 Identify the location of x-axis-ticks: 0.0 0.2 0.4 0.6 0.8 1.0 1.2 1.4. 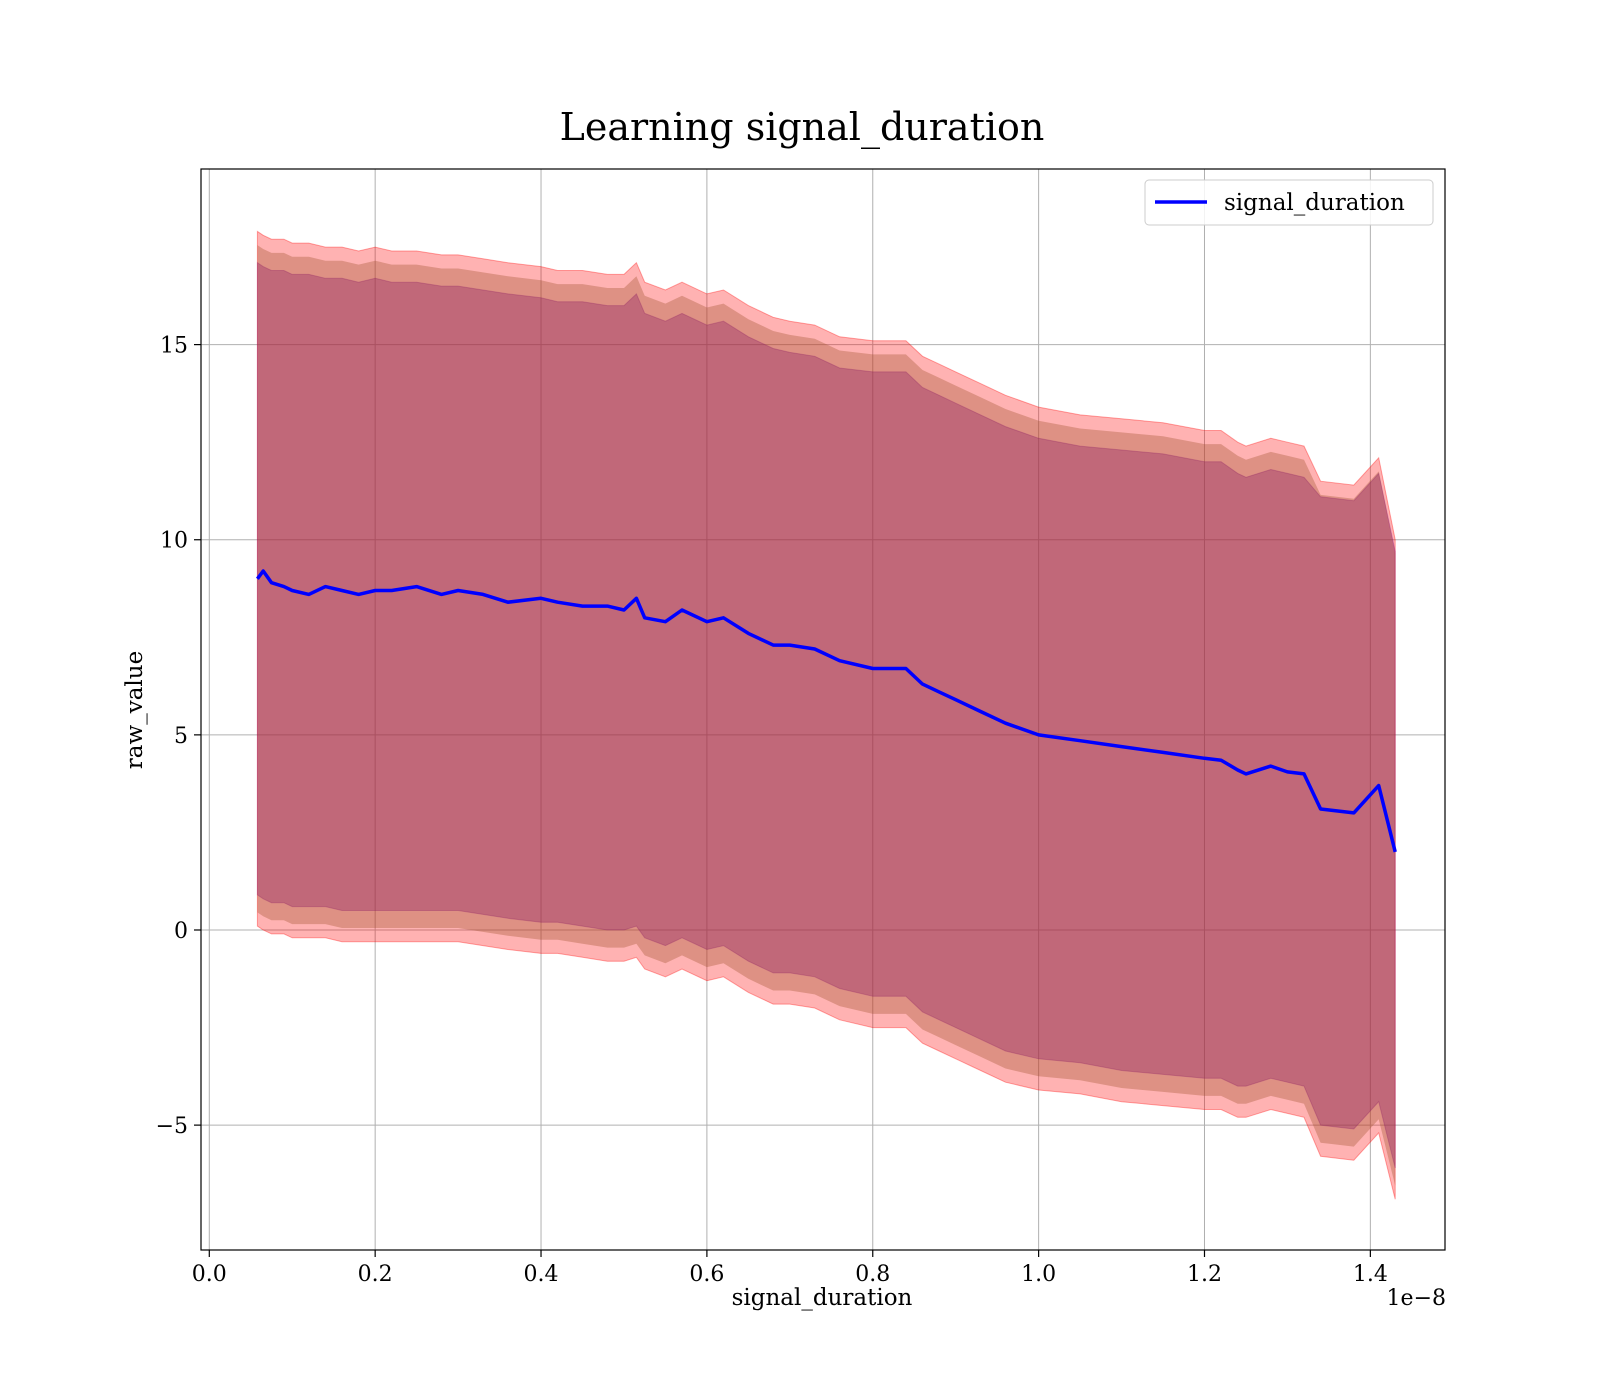
(790, 1268).